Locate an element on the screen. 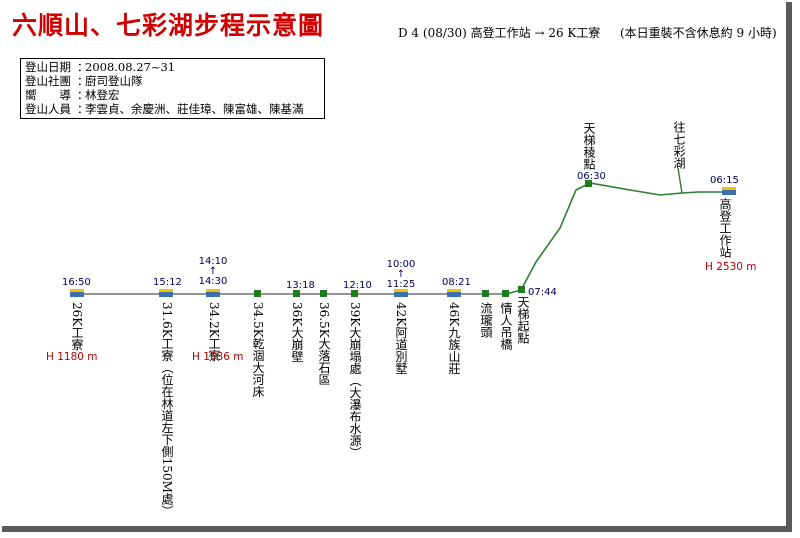 This screenshot has width=800, height=538. time-34-2k: 14:10 ↑ 14:30 is located at coordinates (213, 271).